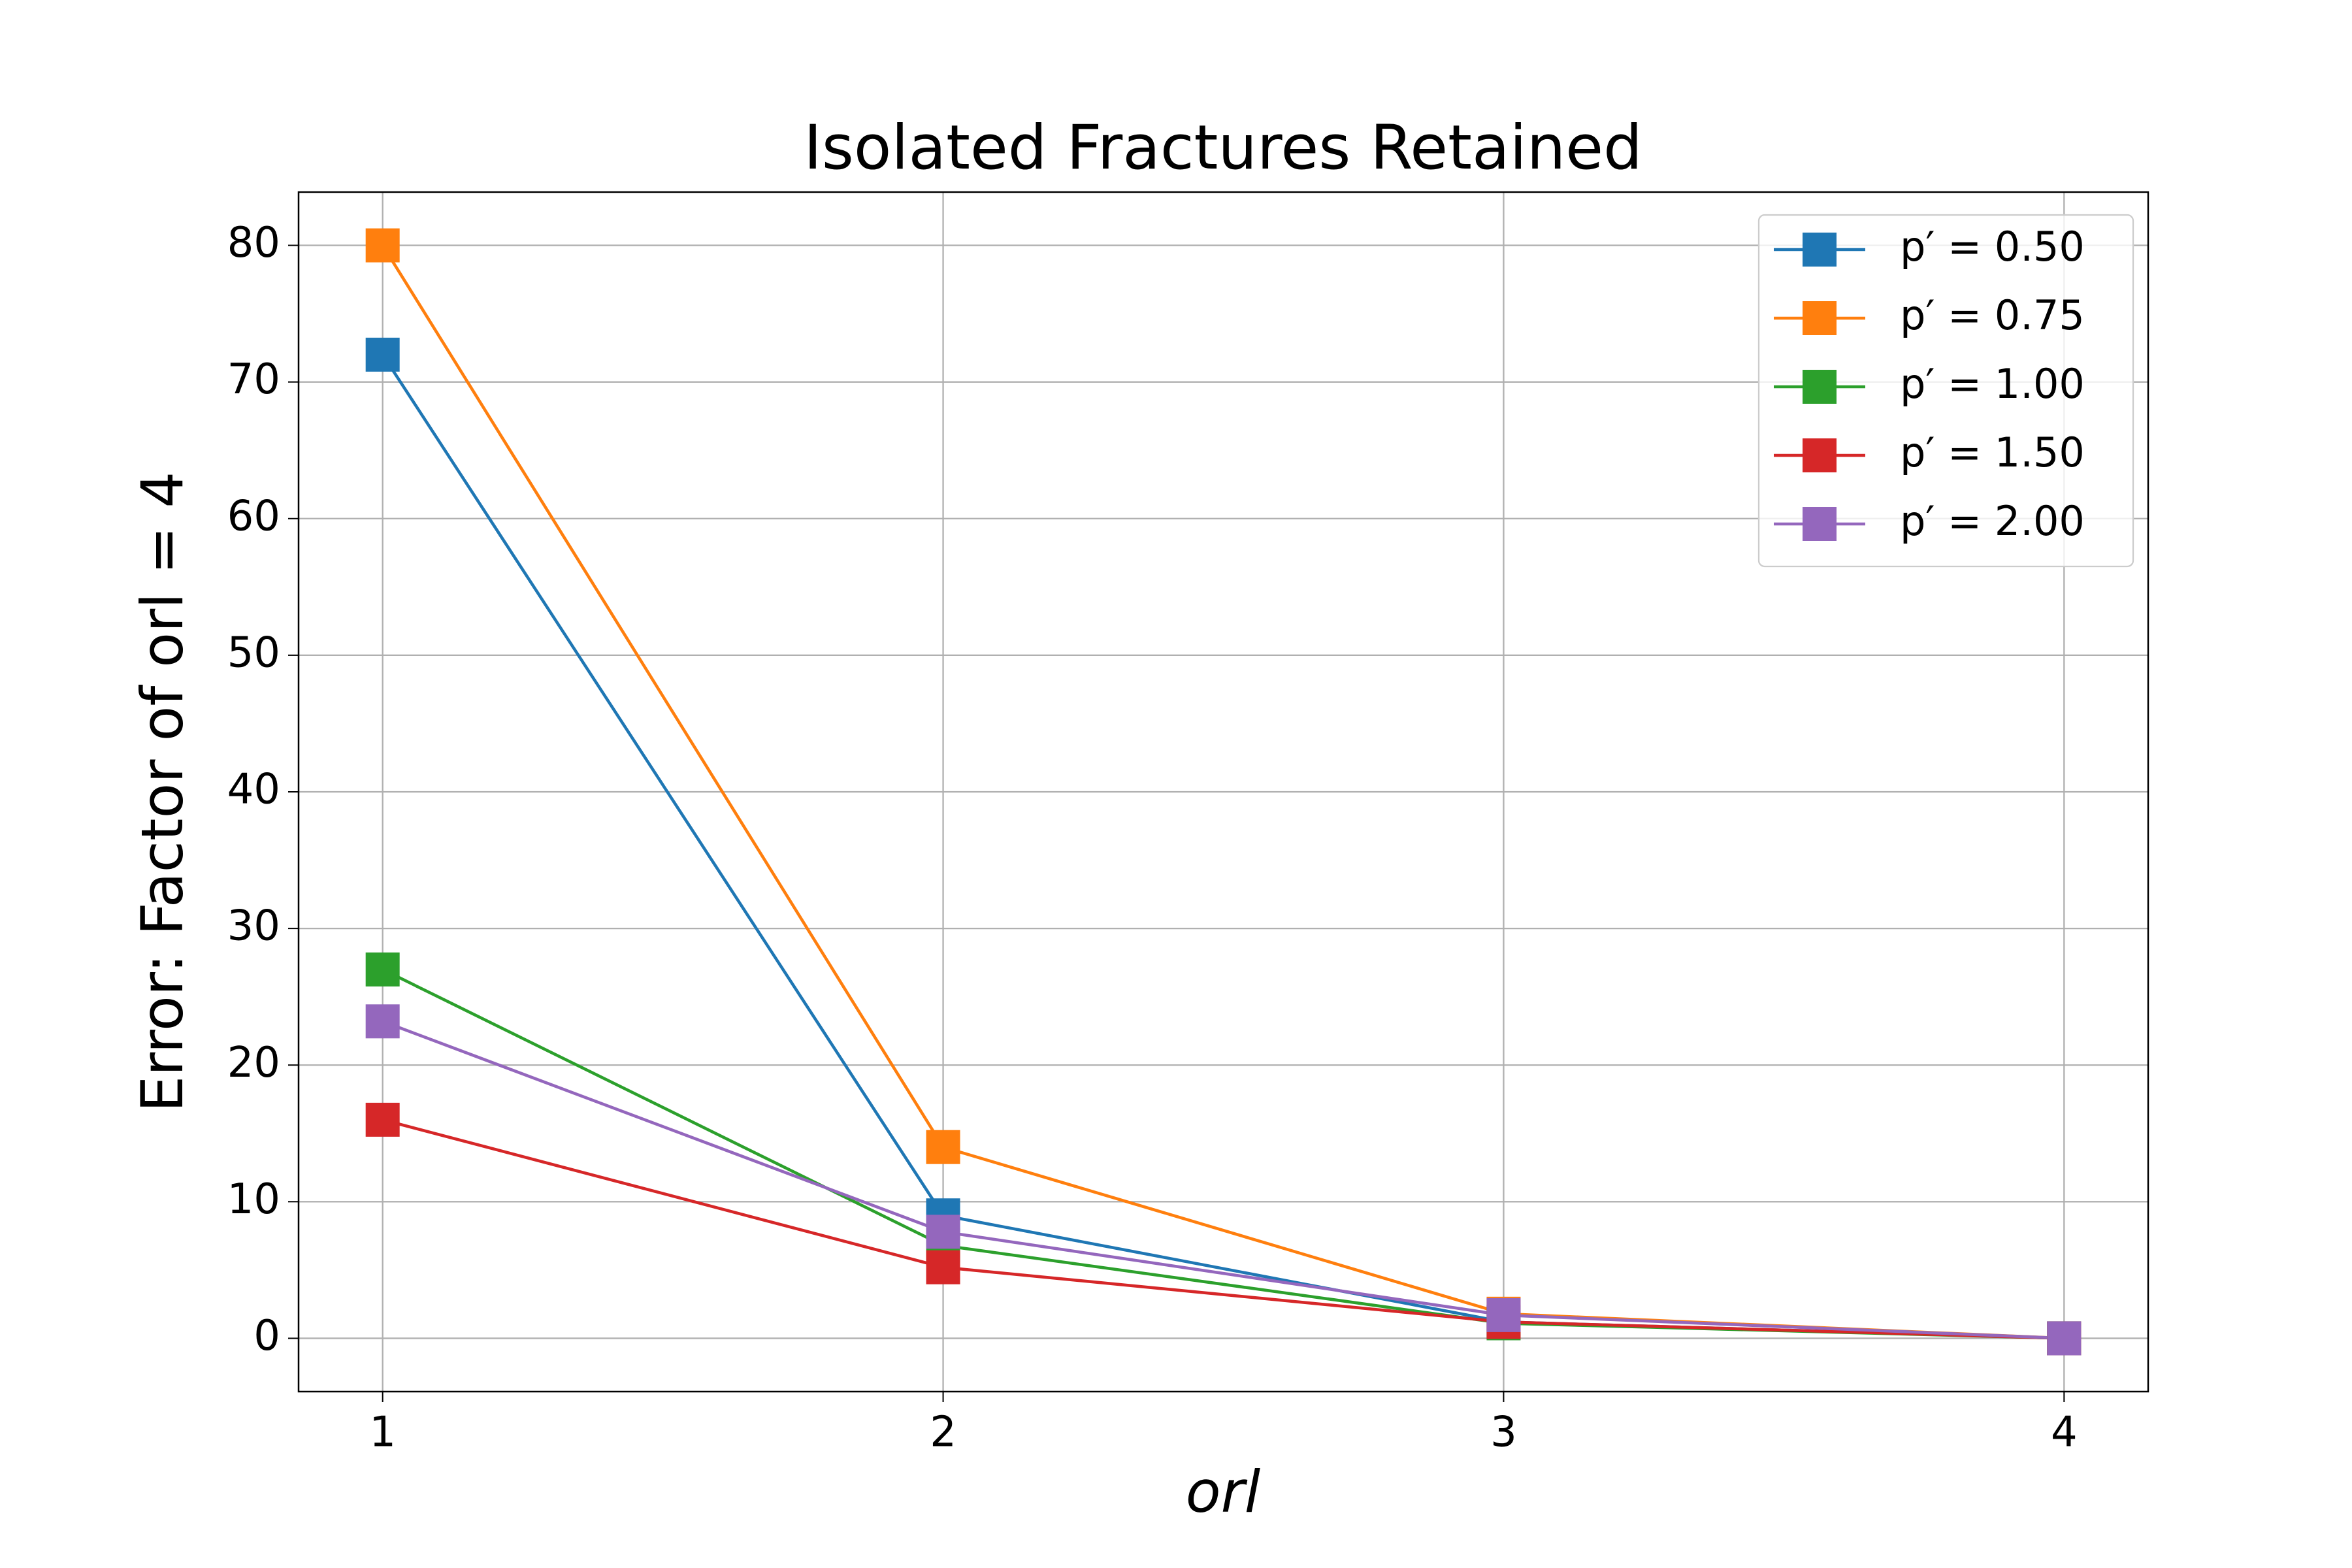 Image resolution: width=2352 pixels, height=1568 pixels. I want to click on y-tick-label: 0, so click(266, 1336).